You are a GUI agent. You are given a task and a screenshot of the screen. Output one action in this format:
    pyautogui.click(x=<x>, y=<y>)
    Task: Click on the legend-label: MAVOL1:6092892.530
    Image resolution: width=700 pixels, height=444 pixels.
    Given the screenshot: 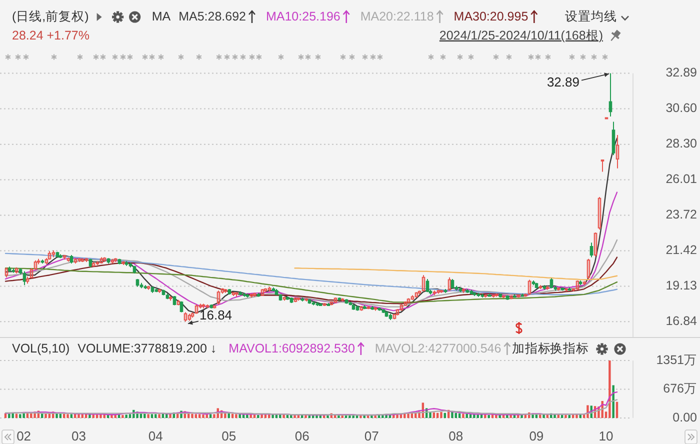 What is the action you would take?
    pyautogui.click(x=291, y=348)
    